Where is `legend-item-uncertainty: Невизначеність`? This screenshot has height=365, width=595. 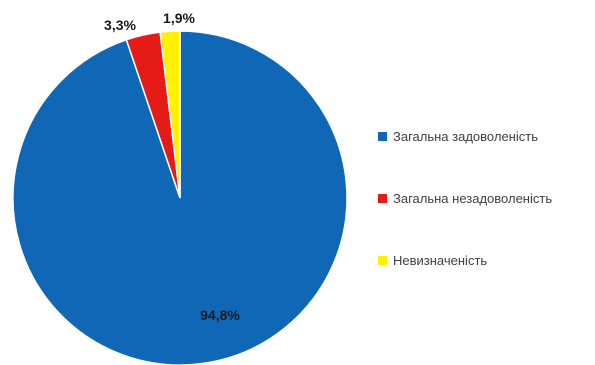
legend-item-uncertainty: Невизначеність is located at coordinates (485, 260).